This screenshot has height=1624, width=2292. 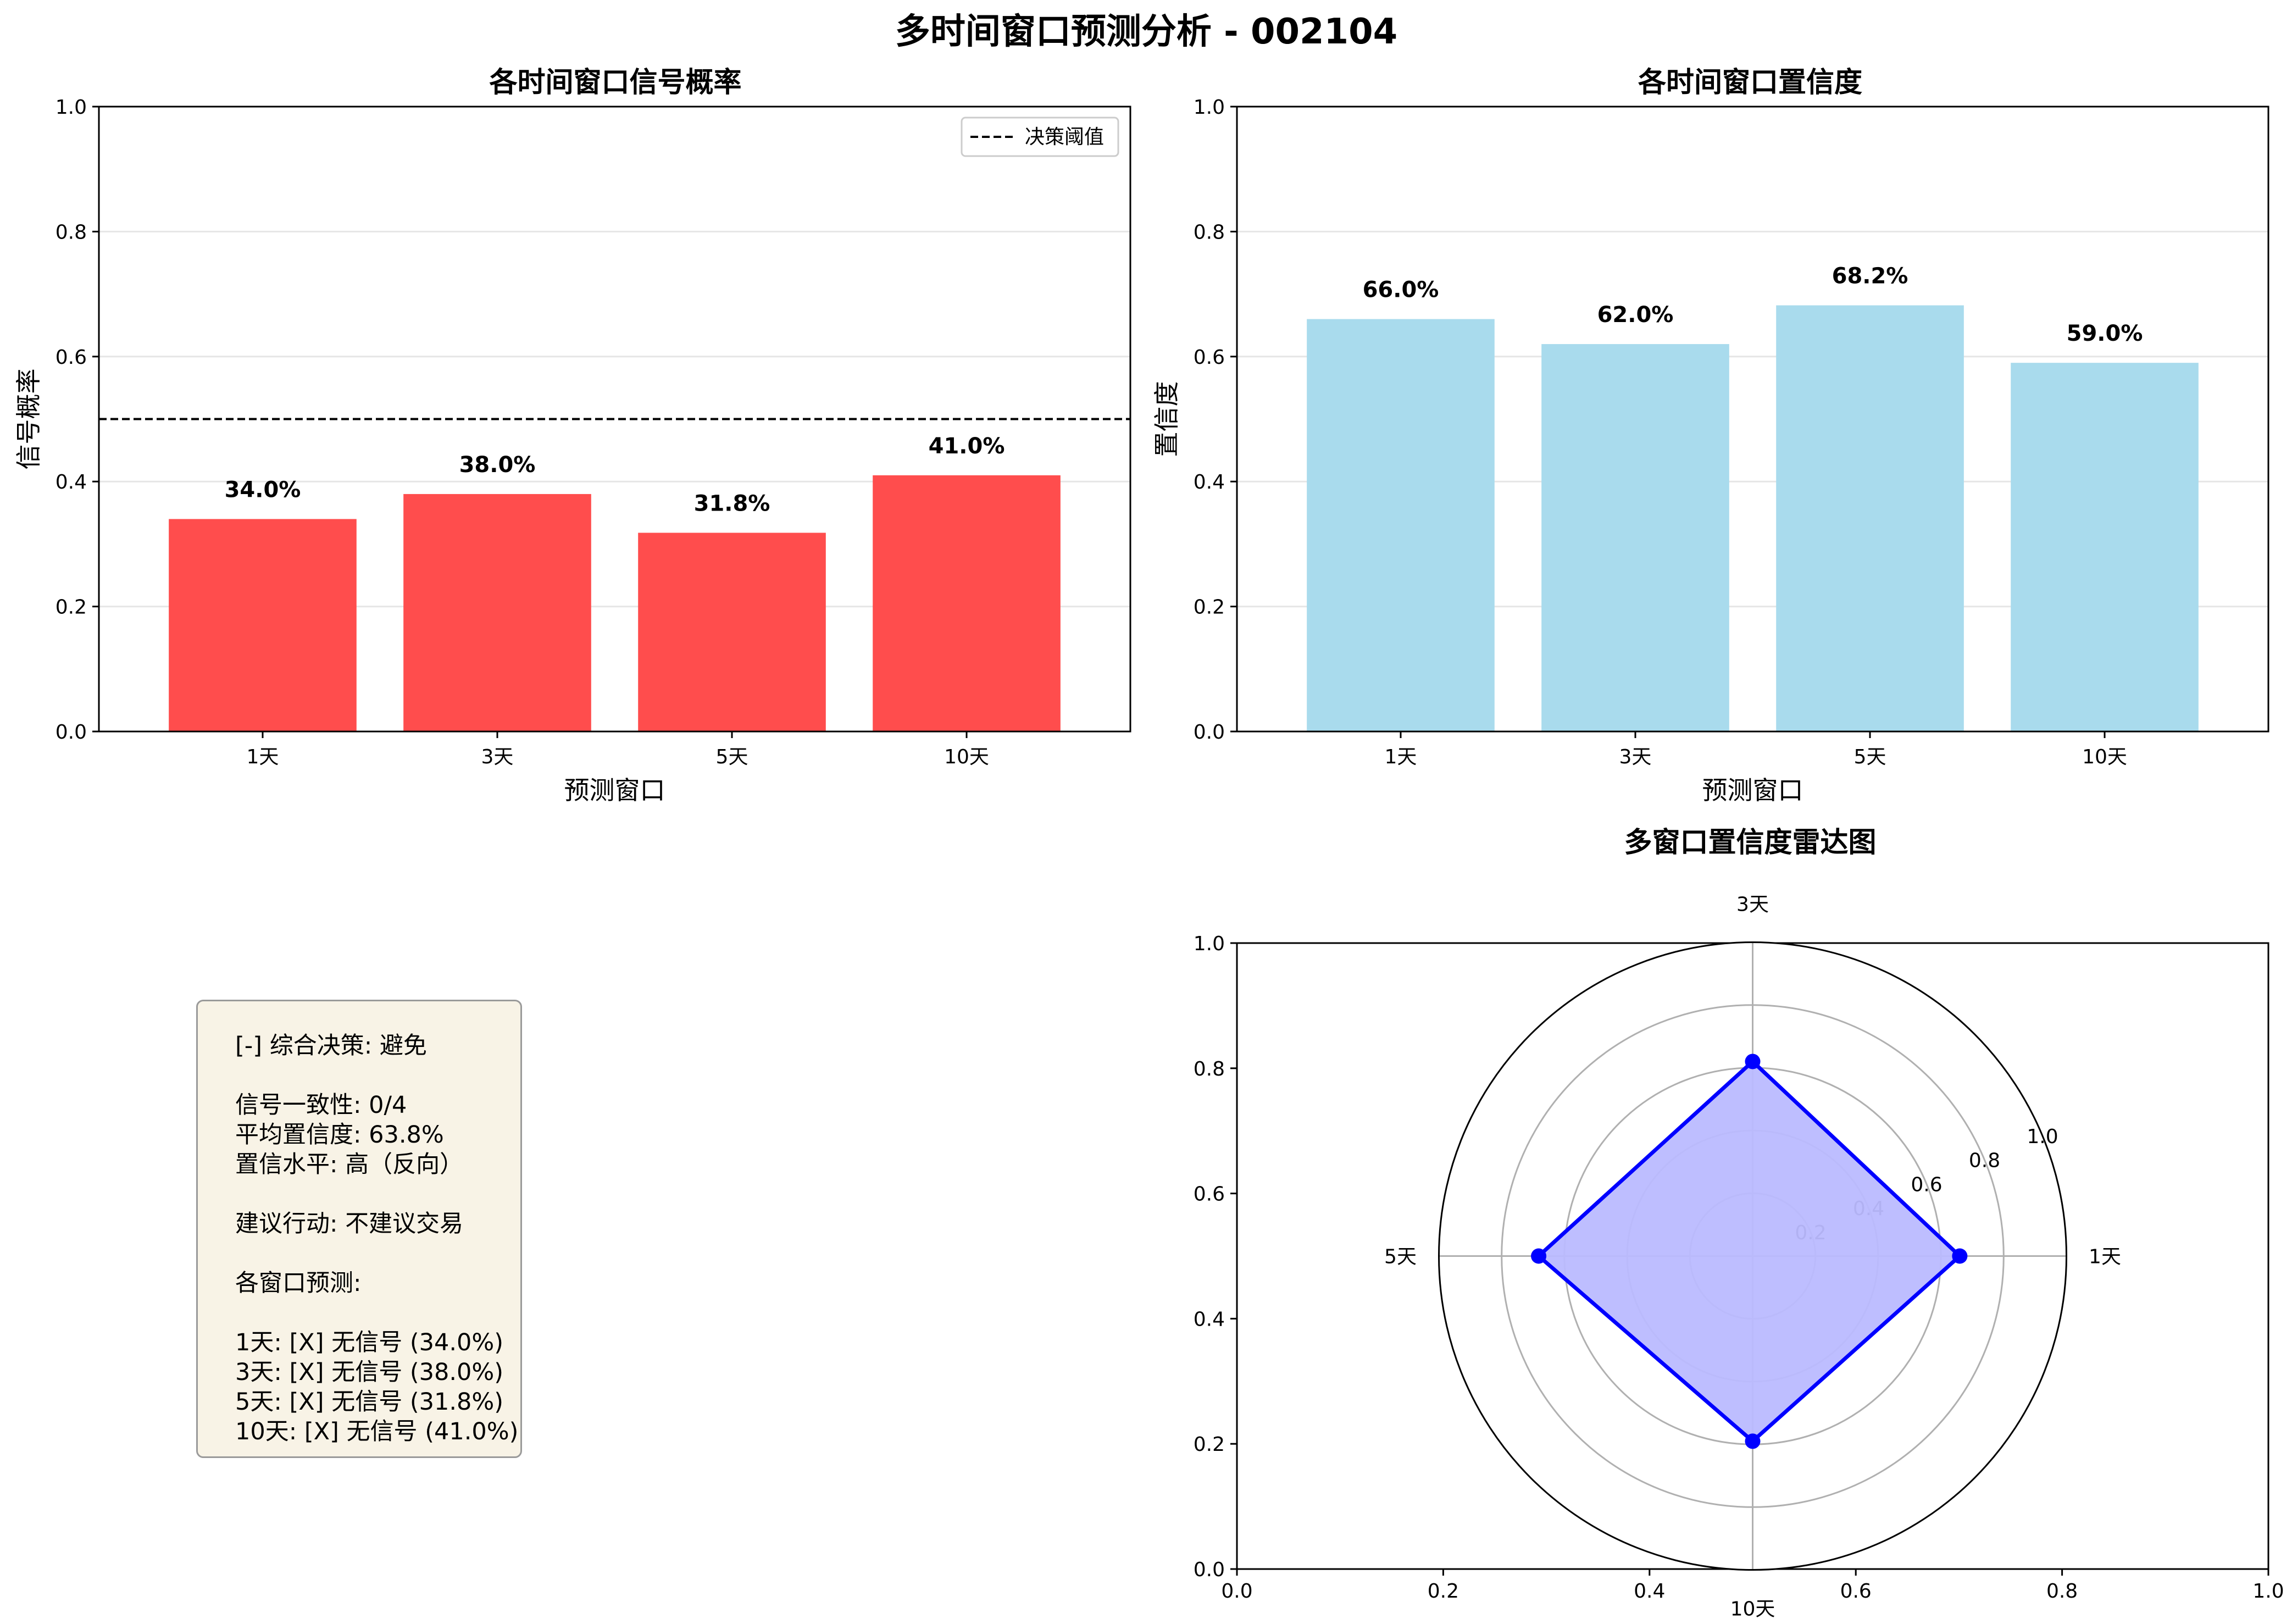 What do you see at coordinates (1753, 1256) in the screenshot?
I see `radar-outer-circle` at bounding box center [1753, 1256].